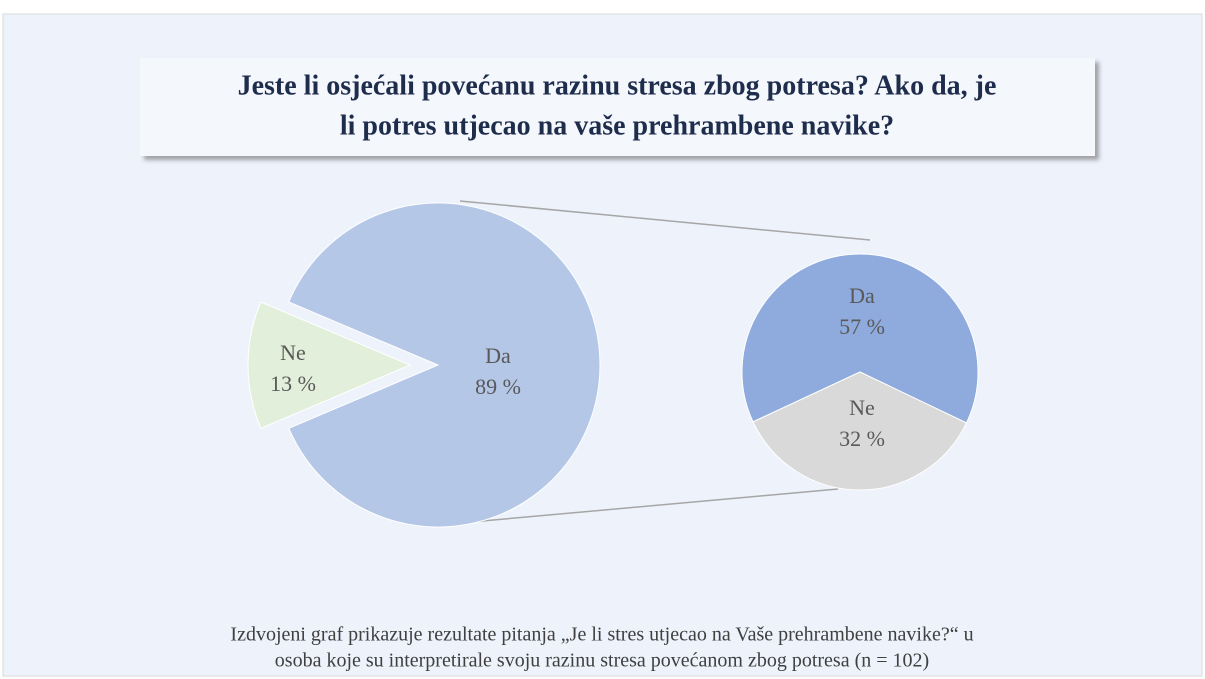 This screenshot has height=679, width=1205. Describe the element at coordinates (498, 386) in the screenshot. I see `slice-value-label: 89 %` at that location.